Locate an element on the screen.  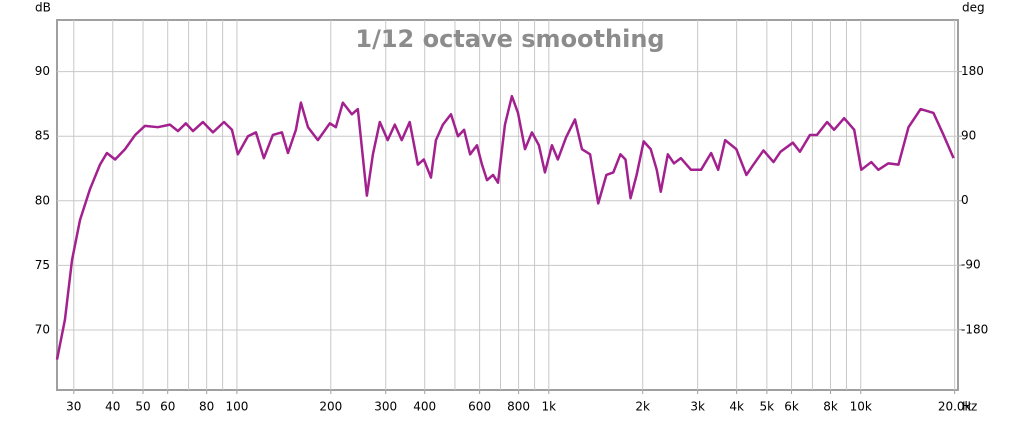
x-tick-label: 200 is located at coordinates (330, 407).